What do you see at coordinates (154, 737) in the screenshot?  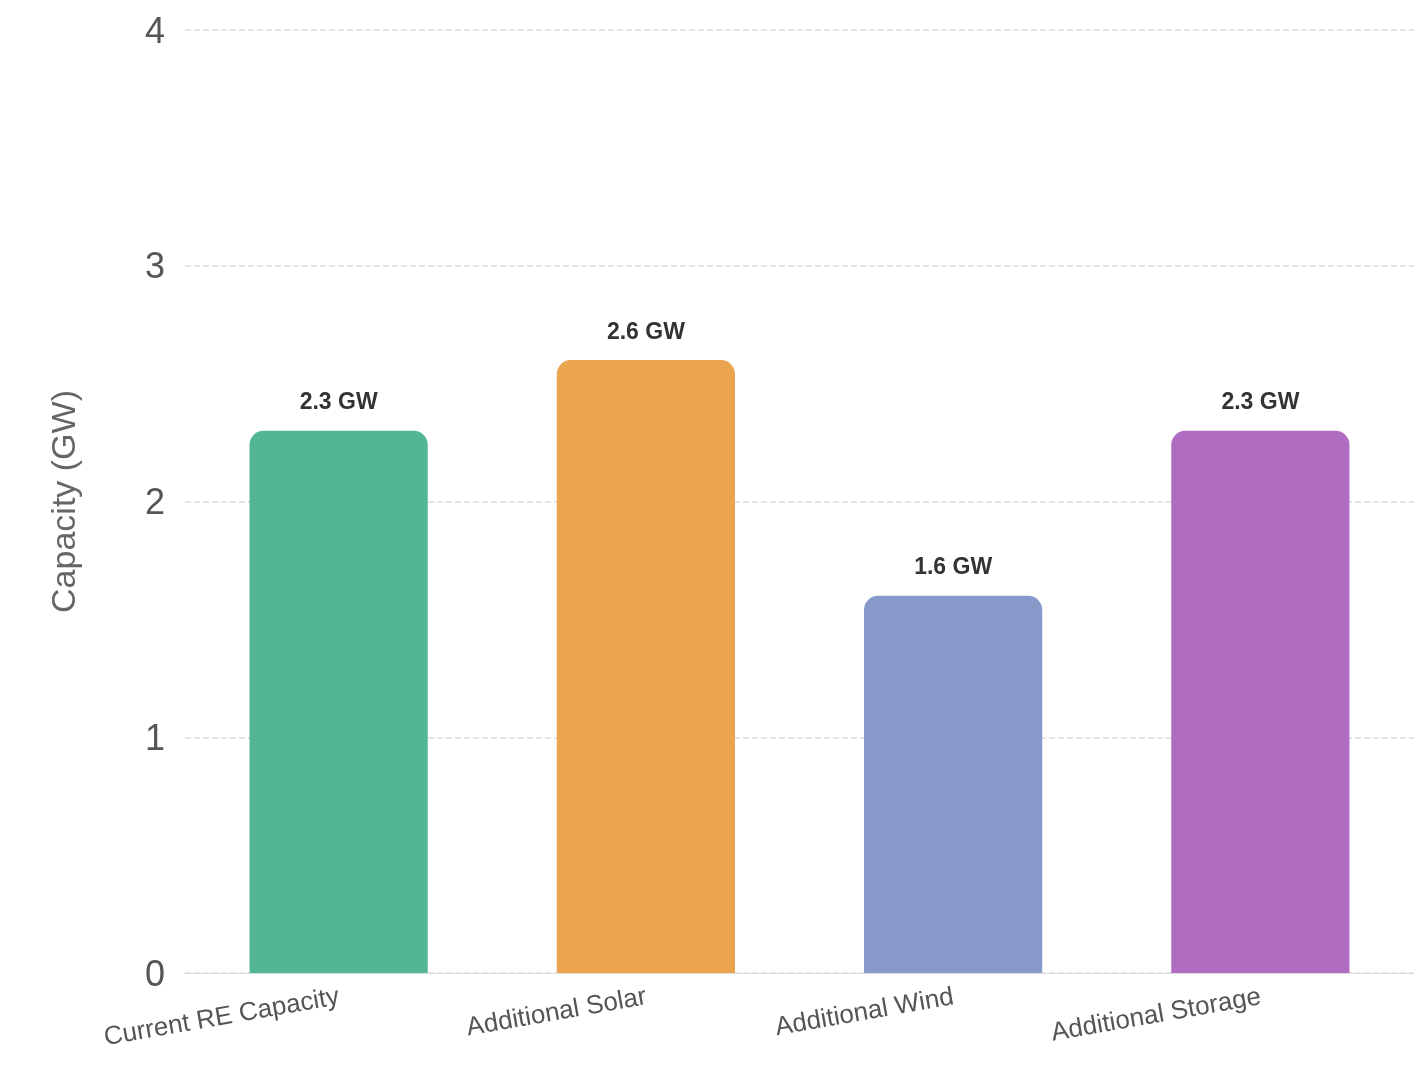 I see `y-tick-label: 1` at bounding box center [154, 737].